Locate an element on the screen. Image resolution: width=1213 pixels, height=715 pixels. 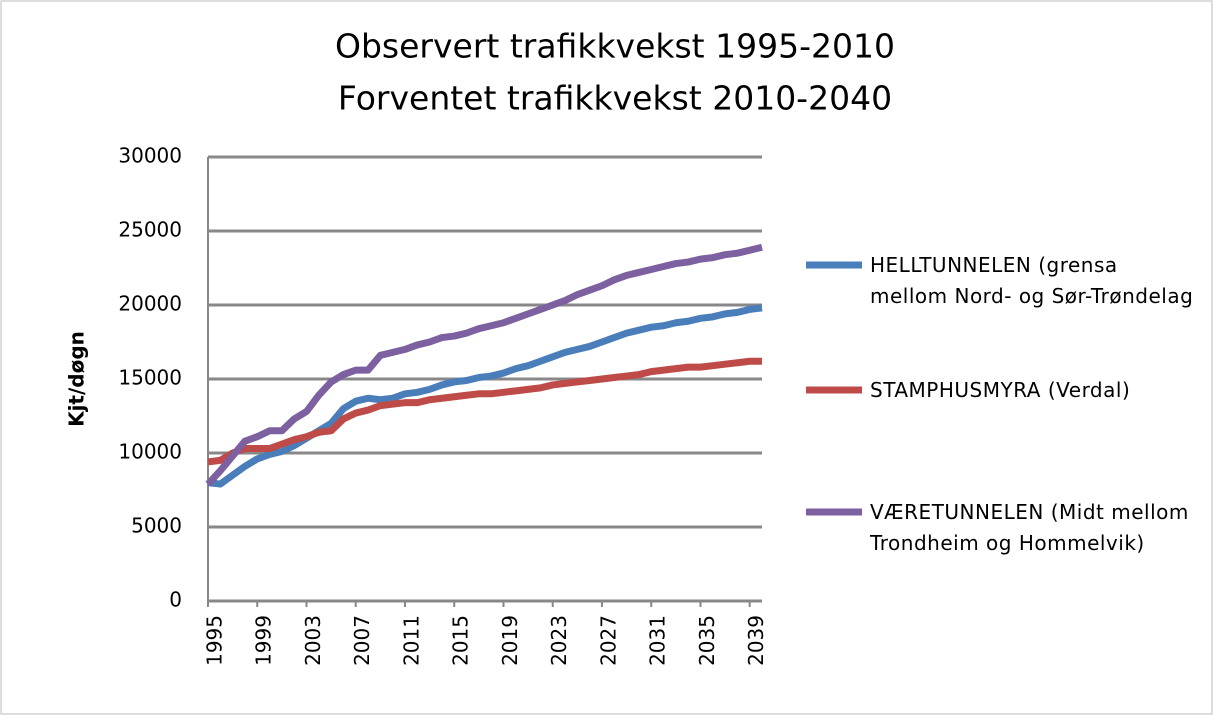
x-tick-label: 2039 is located at coordinates (756, 640).